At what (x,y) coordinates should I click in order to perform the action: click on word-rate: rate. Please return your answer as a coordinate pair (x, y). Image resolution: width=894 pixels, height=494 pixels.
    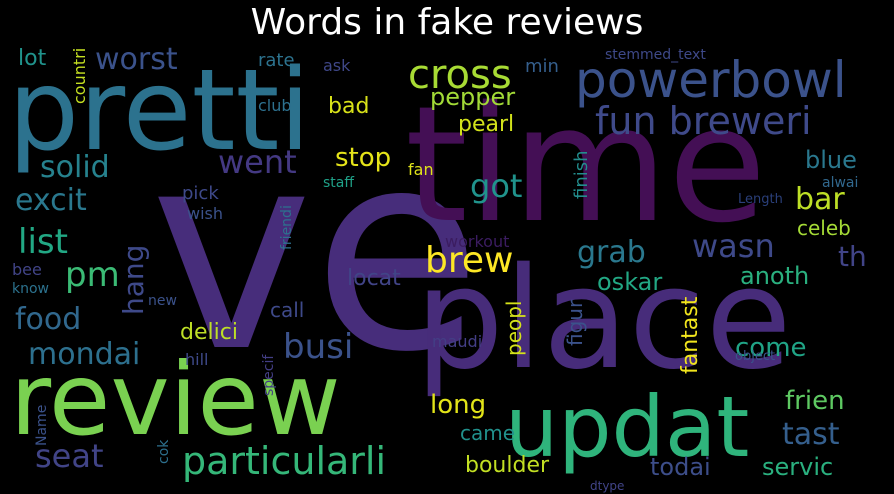
    Looking at the image, I should click on (276, 60).